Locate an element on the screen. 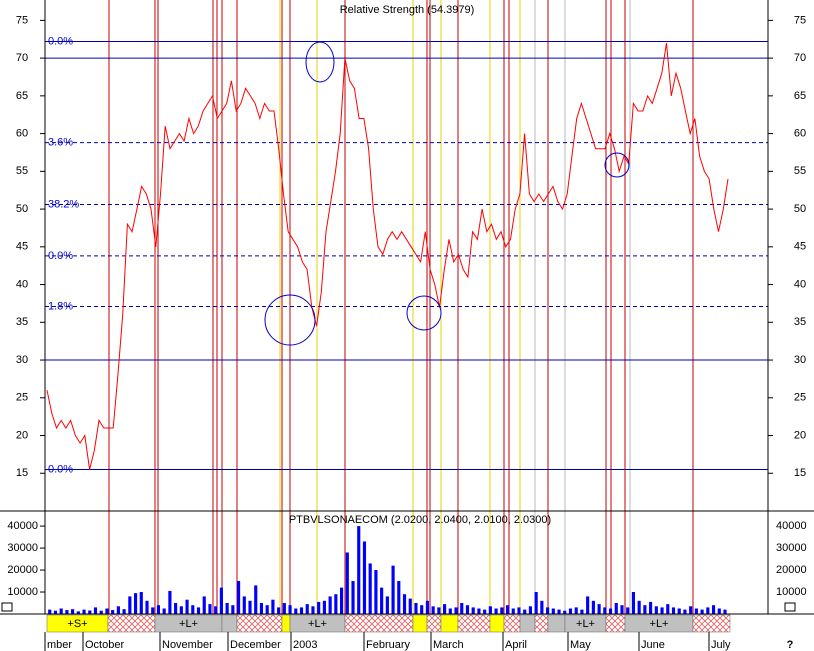 This screenshot has width=814, height=651. y-tick-label: 25 is located at coordinates (22, 398).